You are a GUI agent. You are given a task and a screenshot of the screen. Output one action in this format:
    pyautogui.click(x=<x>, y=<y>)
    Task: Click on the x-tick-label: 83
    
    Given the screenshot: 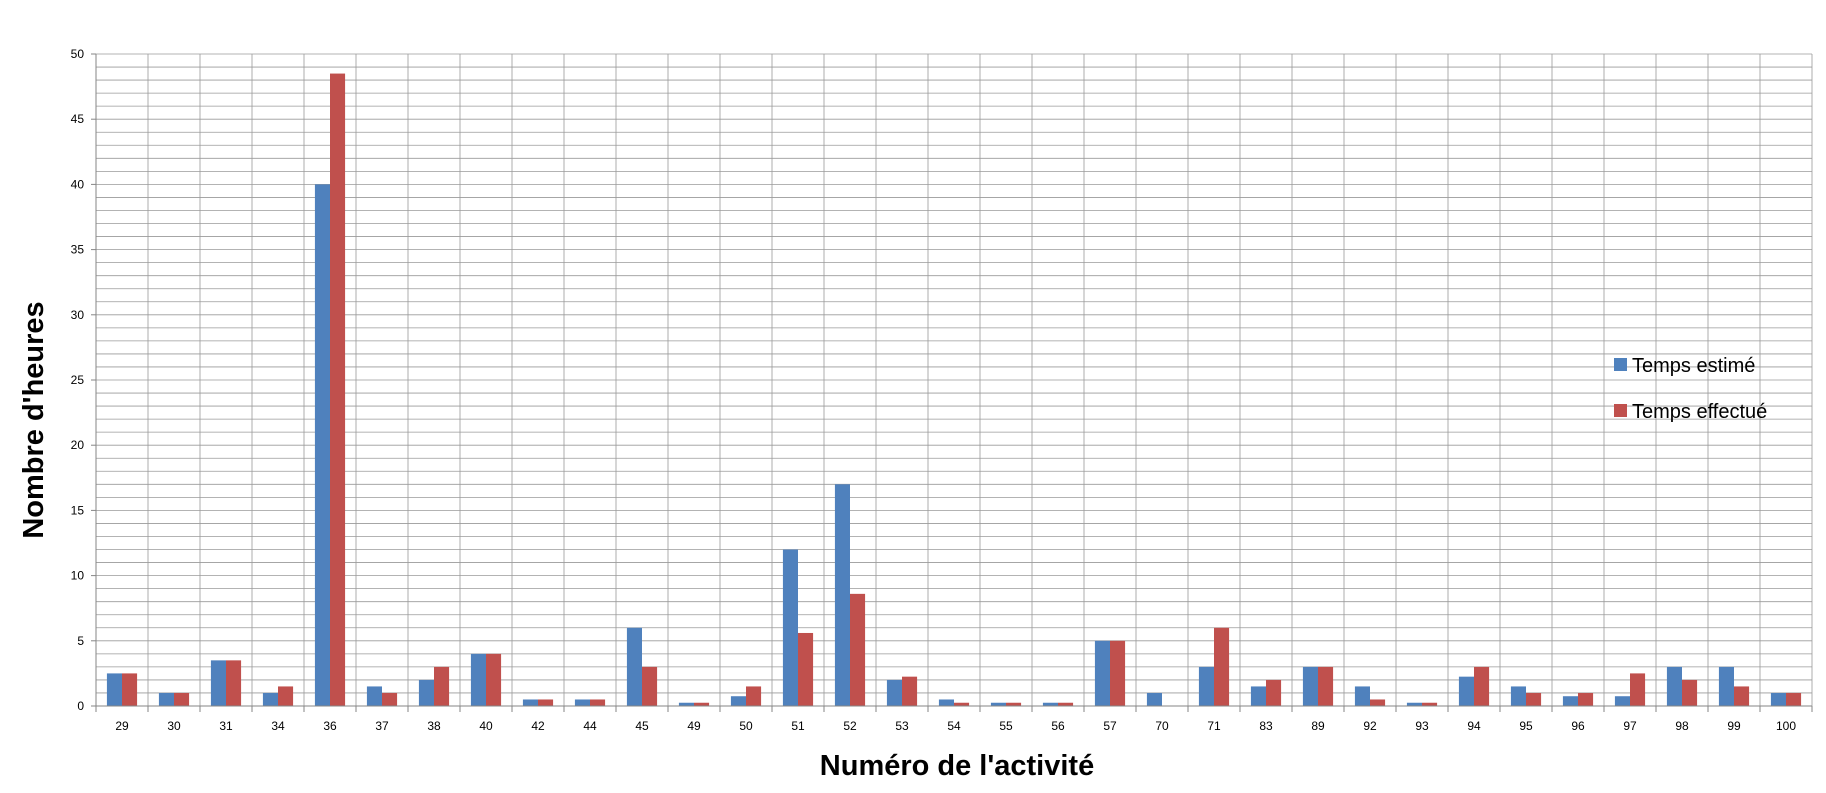 What is the action you would take?
    pyautogui.click(x=1266, y=726)
    